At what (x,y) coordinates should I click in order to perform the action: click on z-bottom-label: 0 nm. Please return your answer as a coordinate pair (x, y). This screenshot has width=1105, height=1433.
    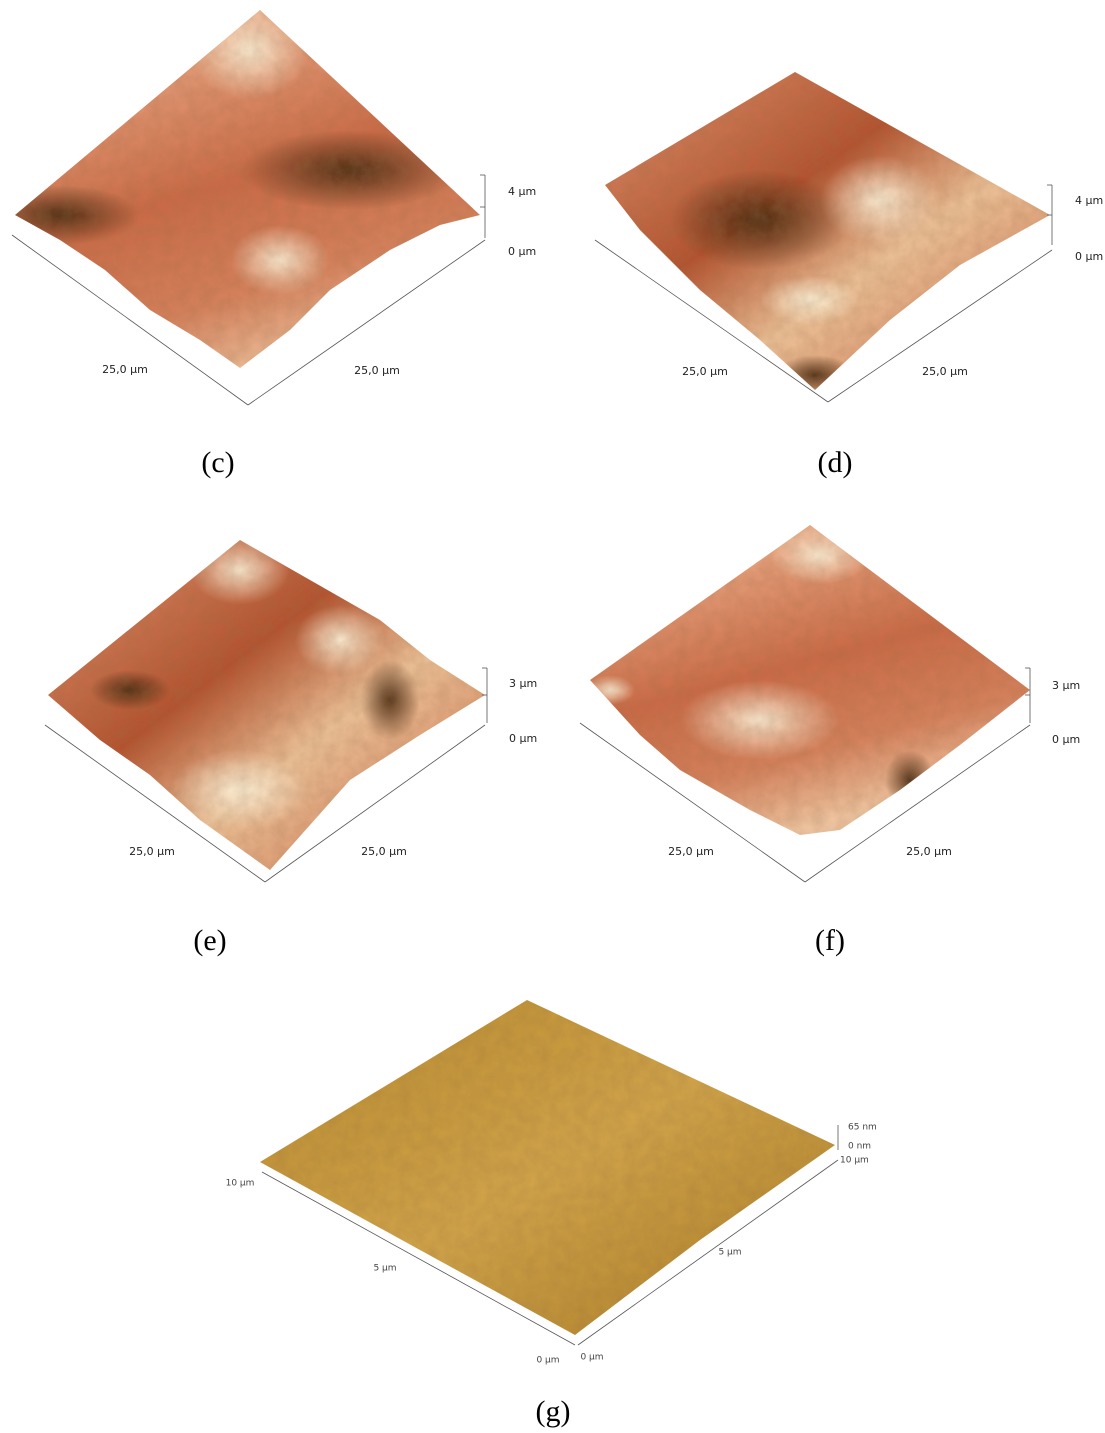
    Looking at the image, I should click on (859, 1147).